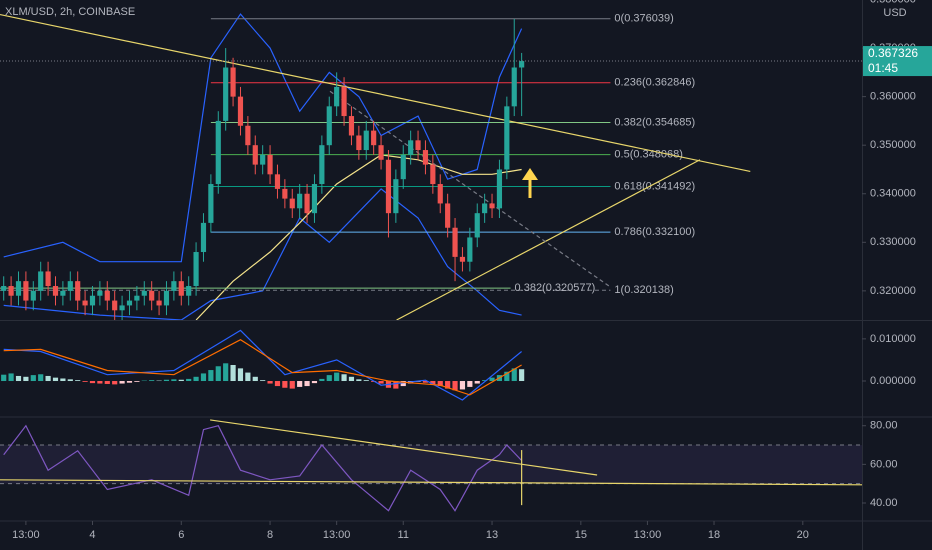 This screenshot has height=550, width=932. I want to click on currency-label: USD, so click(894, 13).